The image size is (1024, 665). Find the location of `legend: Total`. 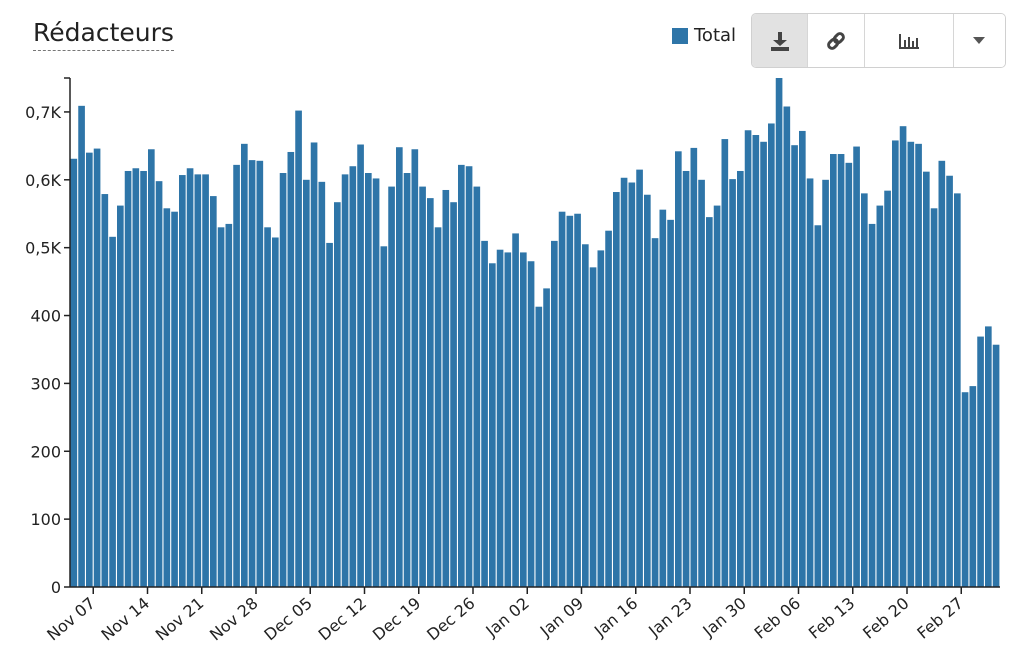

legend: Total is located at coordinates (704, 36).